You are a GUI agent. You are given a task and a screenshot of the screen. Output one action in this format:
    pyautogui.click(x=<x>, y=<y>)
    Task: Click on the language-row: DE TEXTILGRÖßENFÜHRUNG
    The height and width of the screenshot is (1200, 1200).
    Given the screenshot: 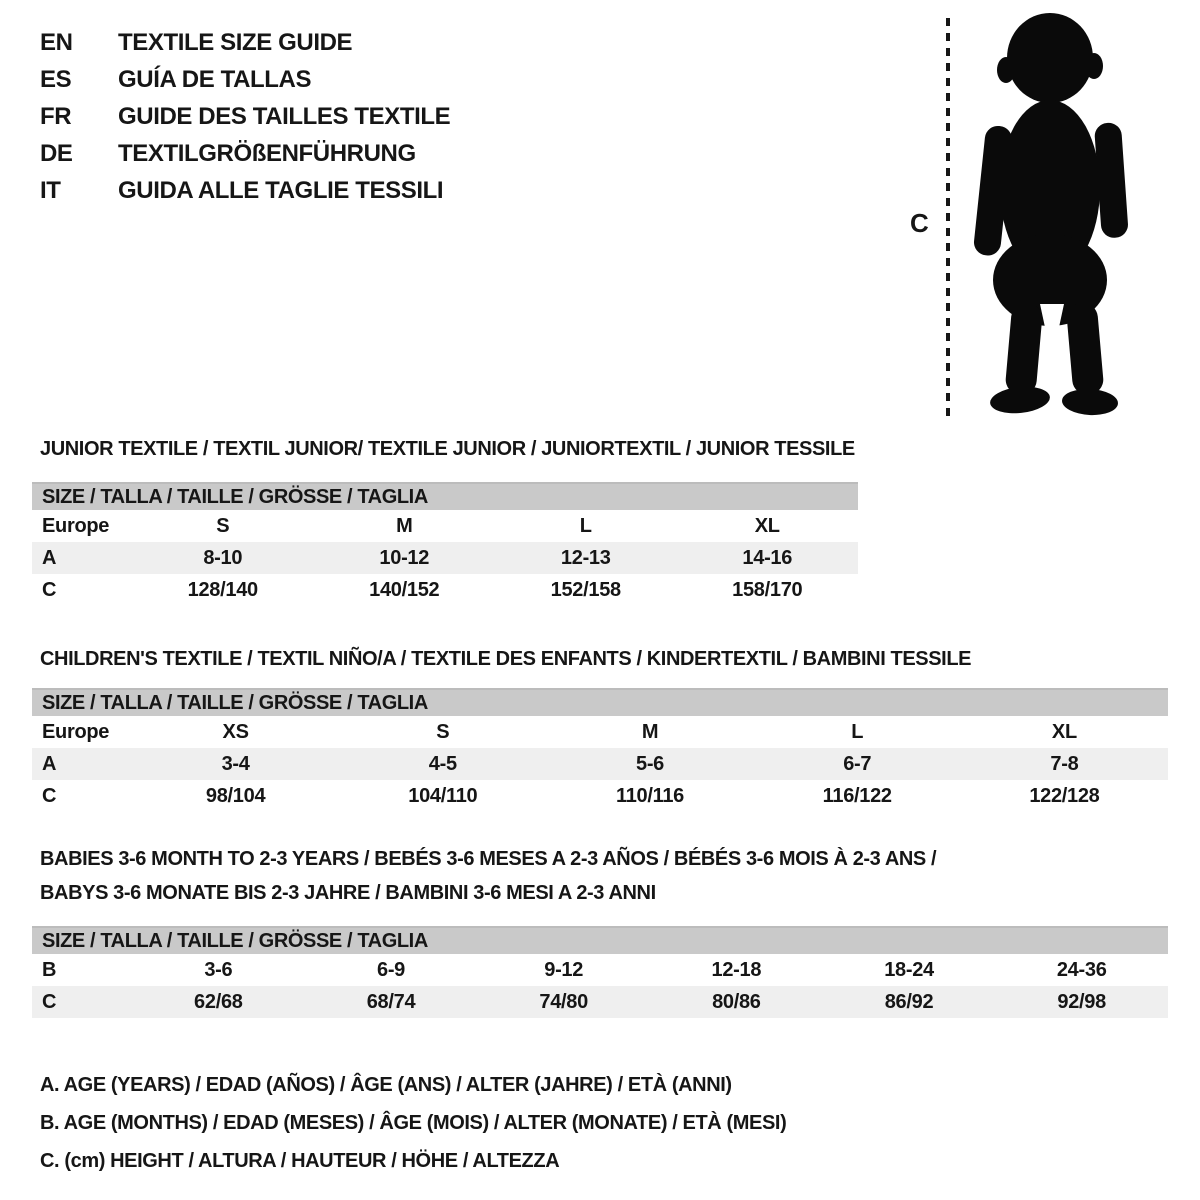 What is the action you would take?
    pyautogui.click(x=245, y=153)
    